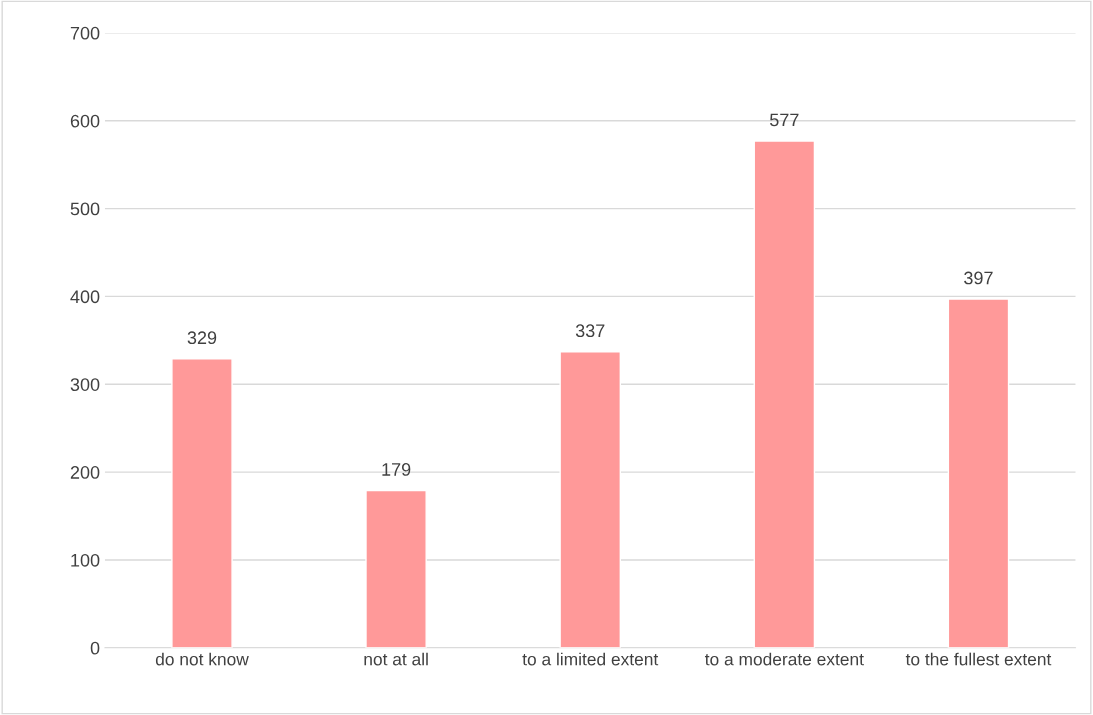 Image resolution: width=1093 pixels, height=715 pixels. What do you see at coordinates (85, 209) in the screenshot?
I see `y-tick-label: 500` at bounding box center [85, 209].